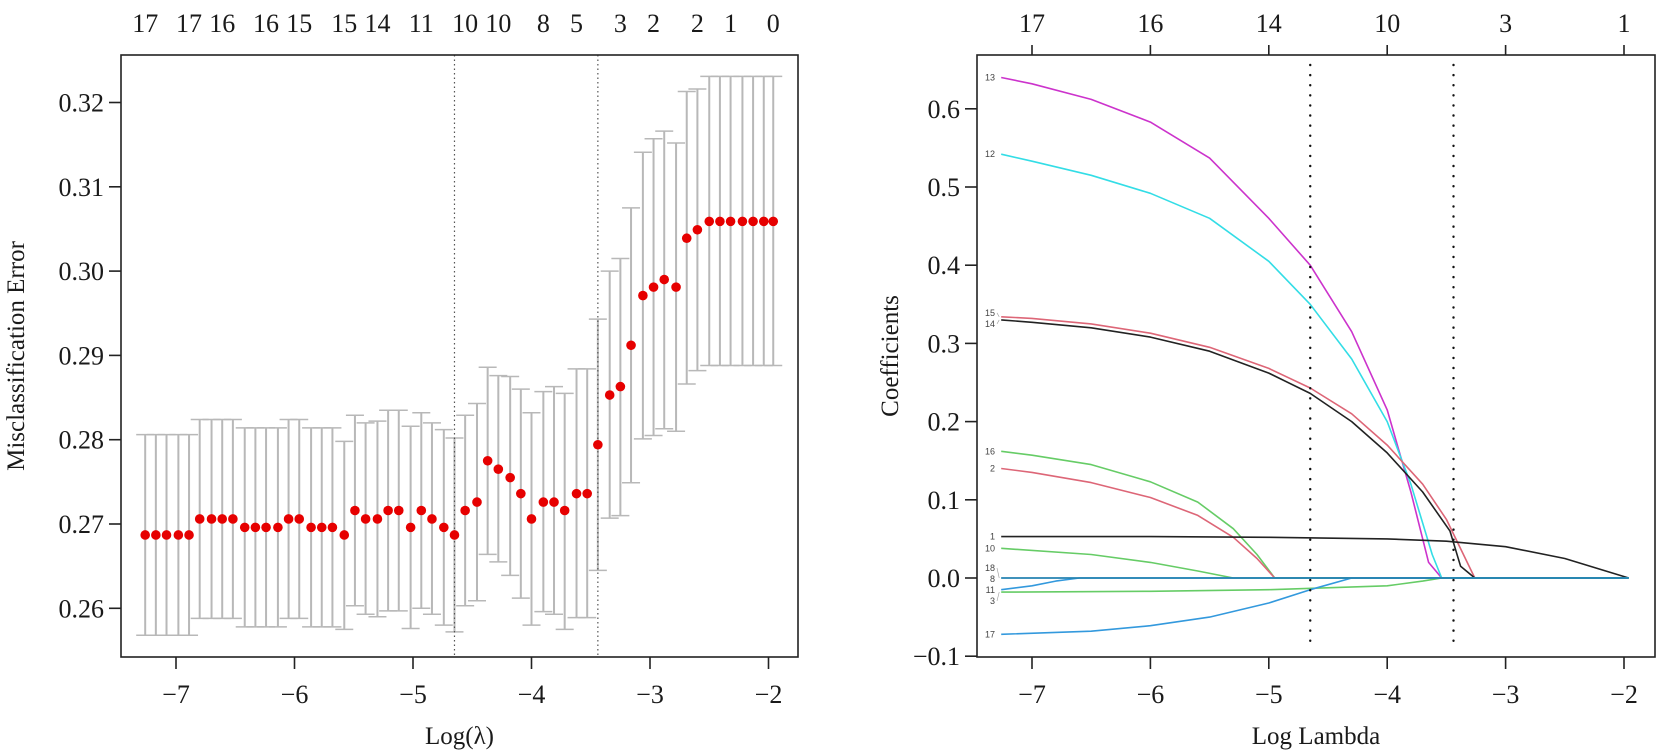 This screenshot has width=1673, height=752. What do you see at coordinates (944, 109) in the screenshot?
I see `y-tick-label: 0.6` at bounding box center [944, 109].